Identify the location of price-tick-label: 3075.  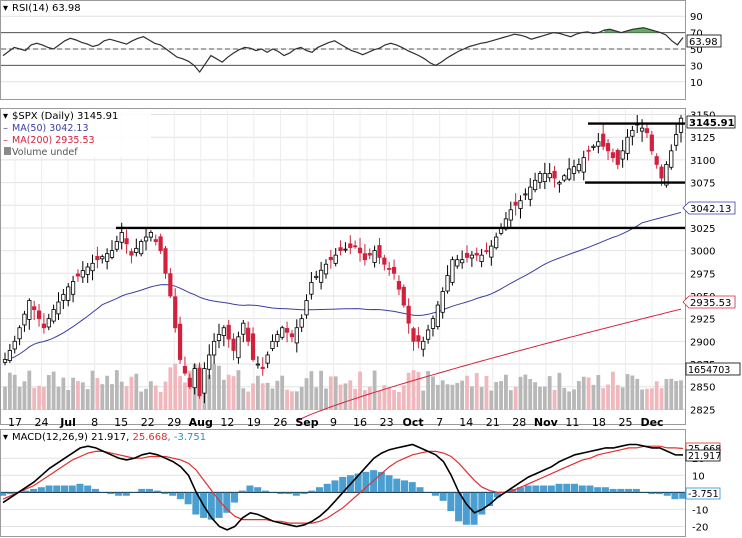
(702, 184).